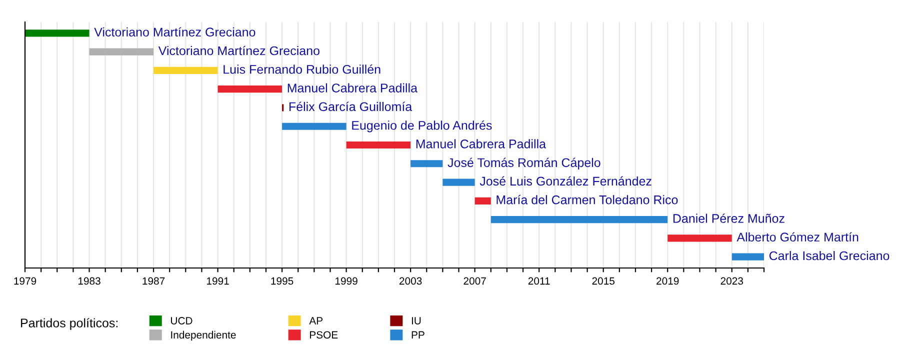 Image resolution: width=900 pixels, height=350 pixels. Describe the element at coordinates (829, 255) in the screenshot. I see `data-label: Carla Isabel Greciano` at that location.